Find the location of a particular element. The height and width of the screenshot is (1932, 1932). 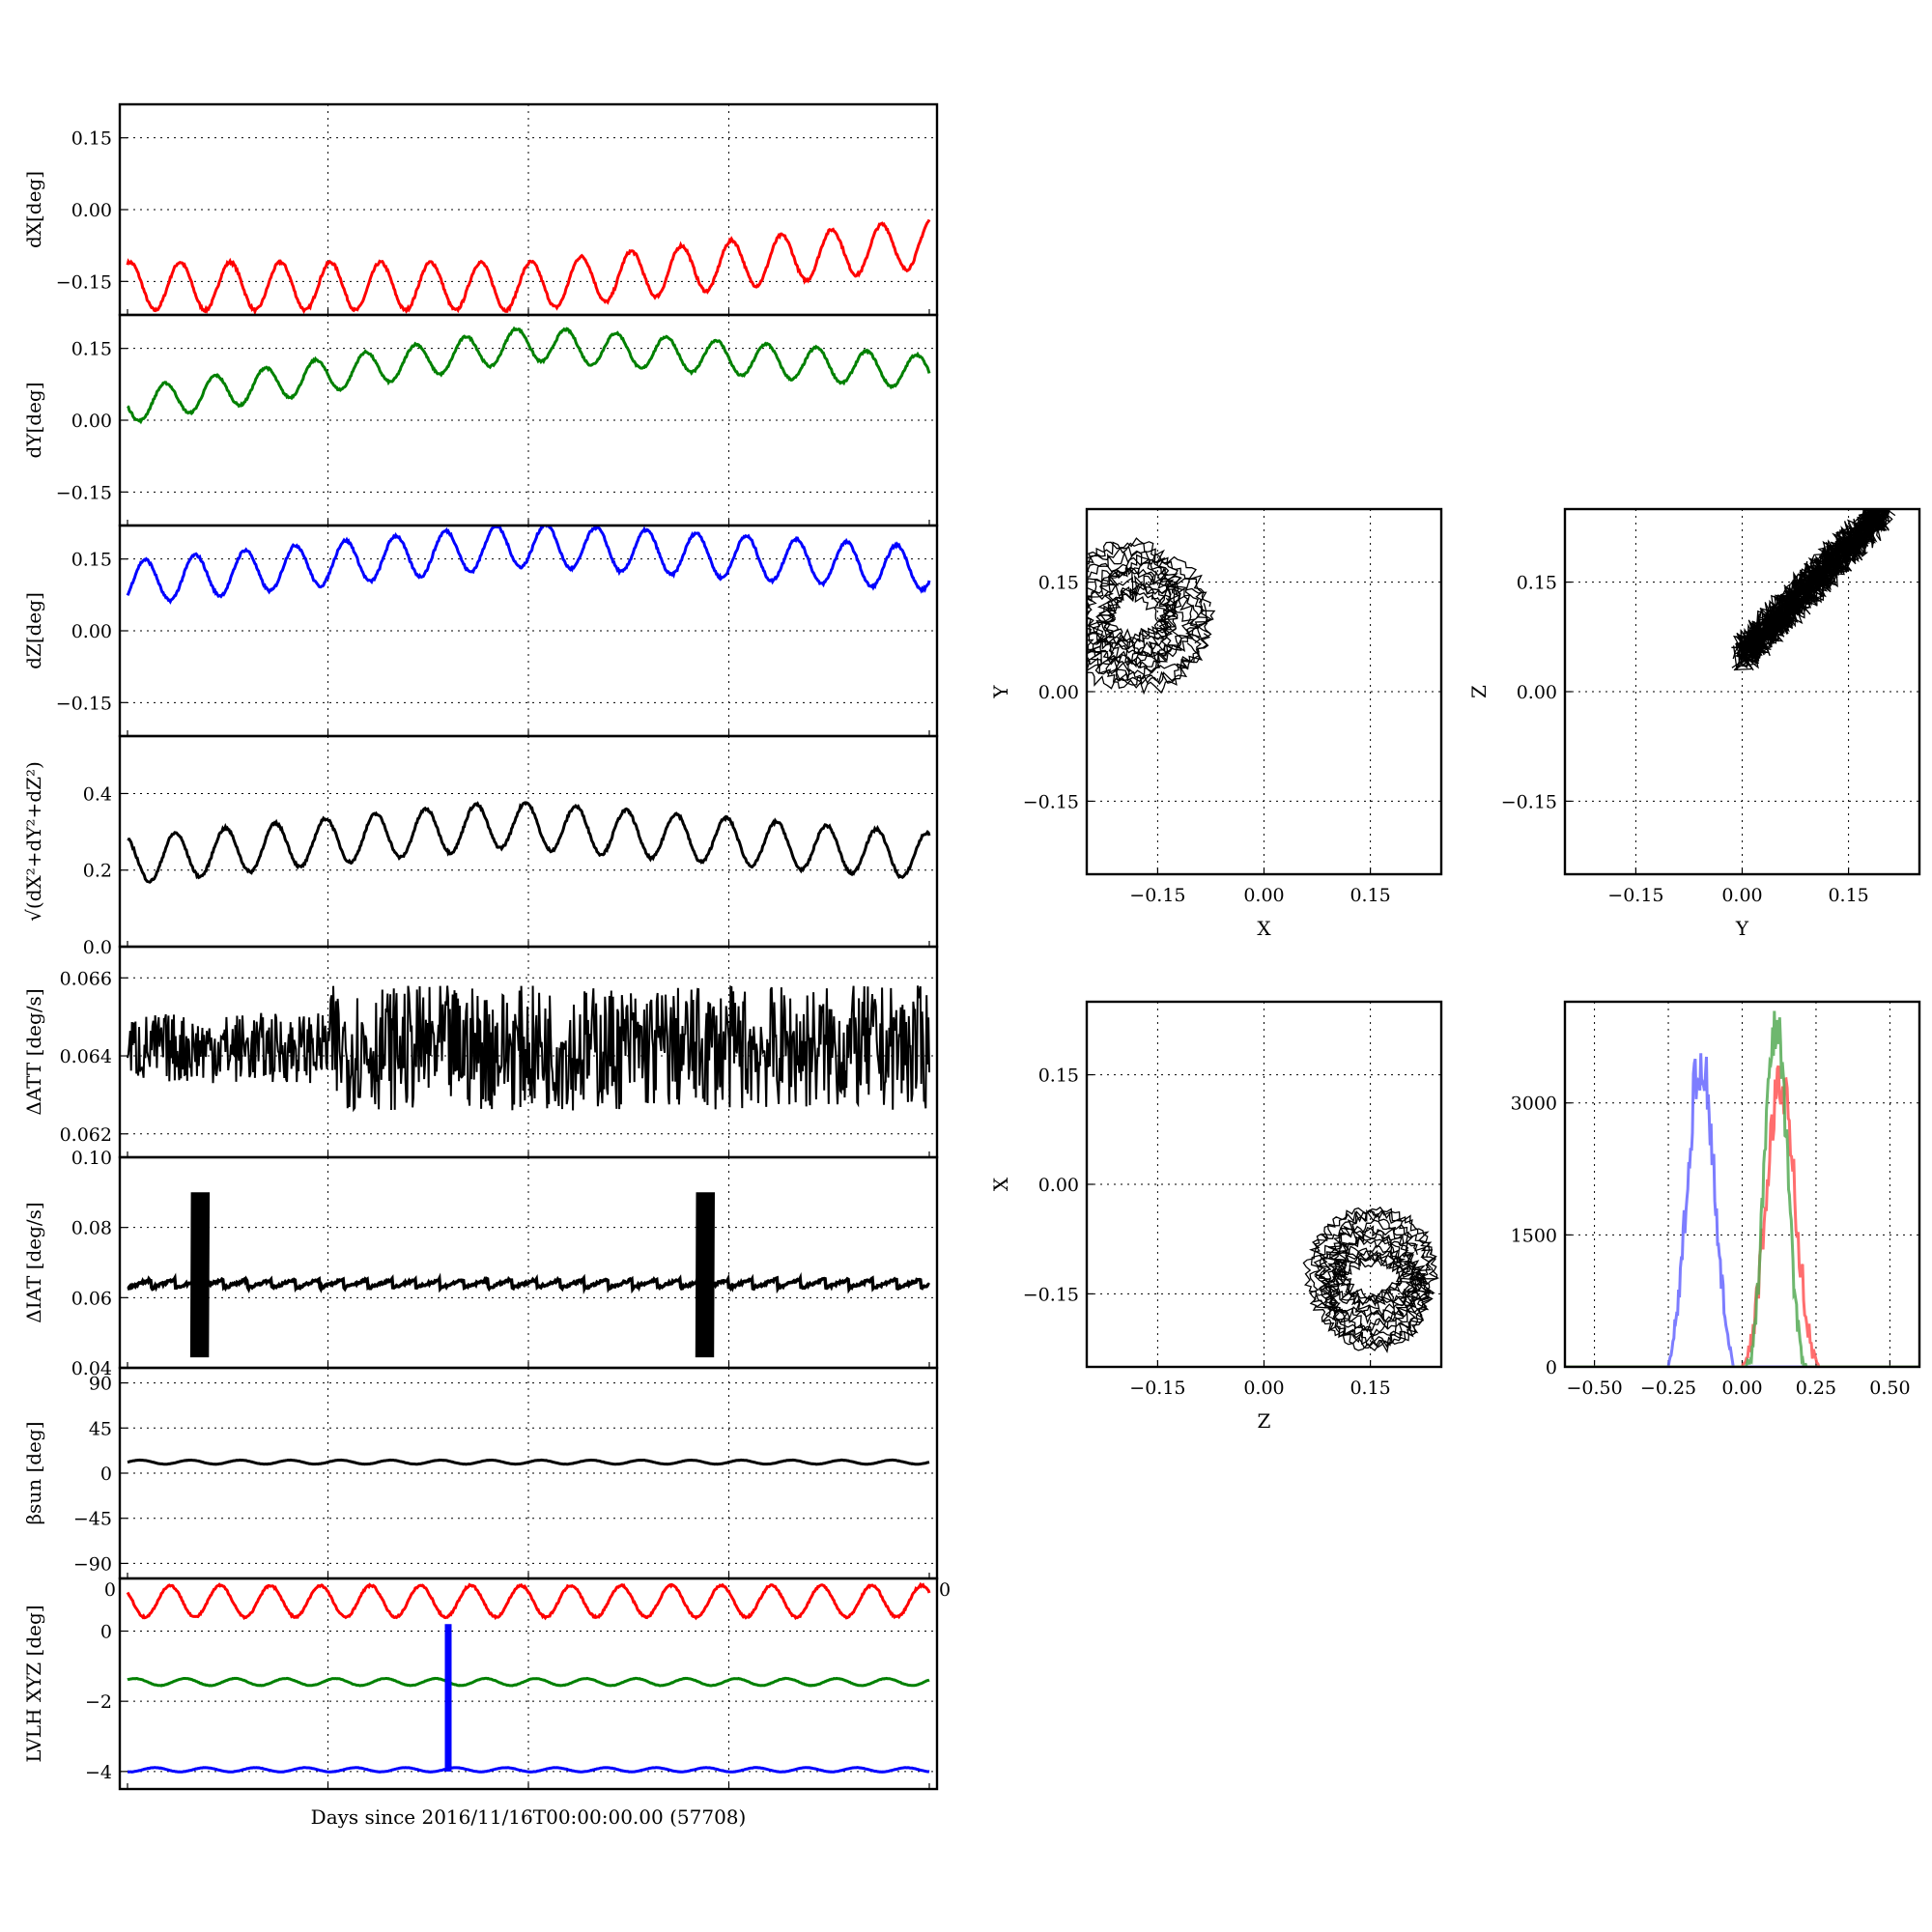

ylabel-zx: X is located at coordinates (1000, 1184).